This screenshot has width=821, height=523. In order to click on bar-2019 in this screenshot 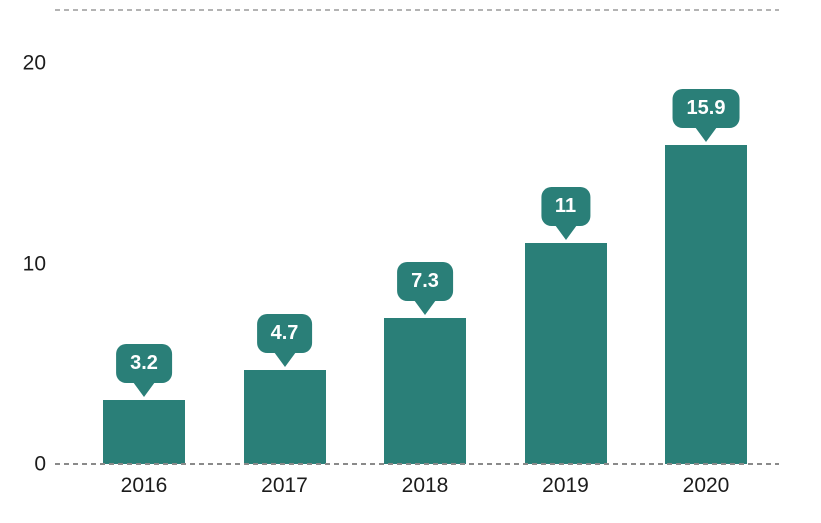, I will do `click(565, 353)`.